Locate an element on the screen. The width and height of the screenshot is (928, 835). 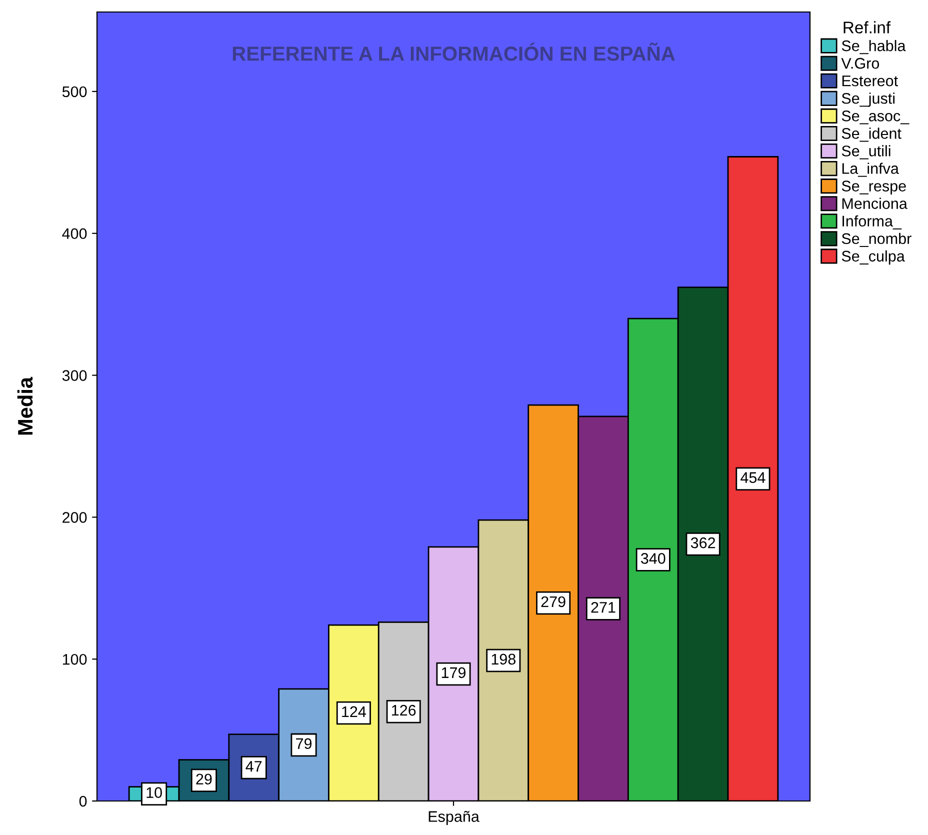
data-label: 198 is located at coordinates (504, 659).